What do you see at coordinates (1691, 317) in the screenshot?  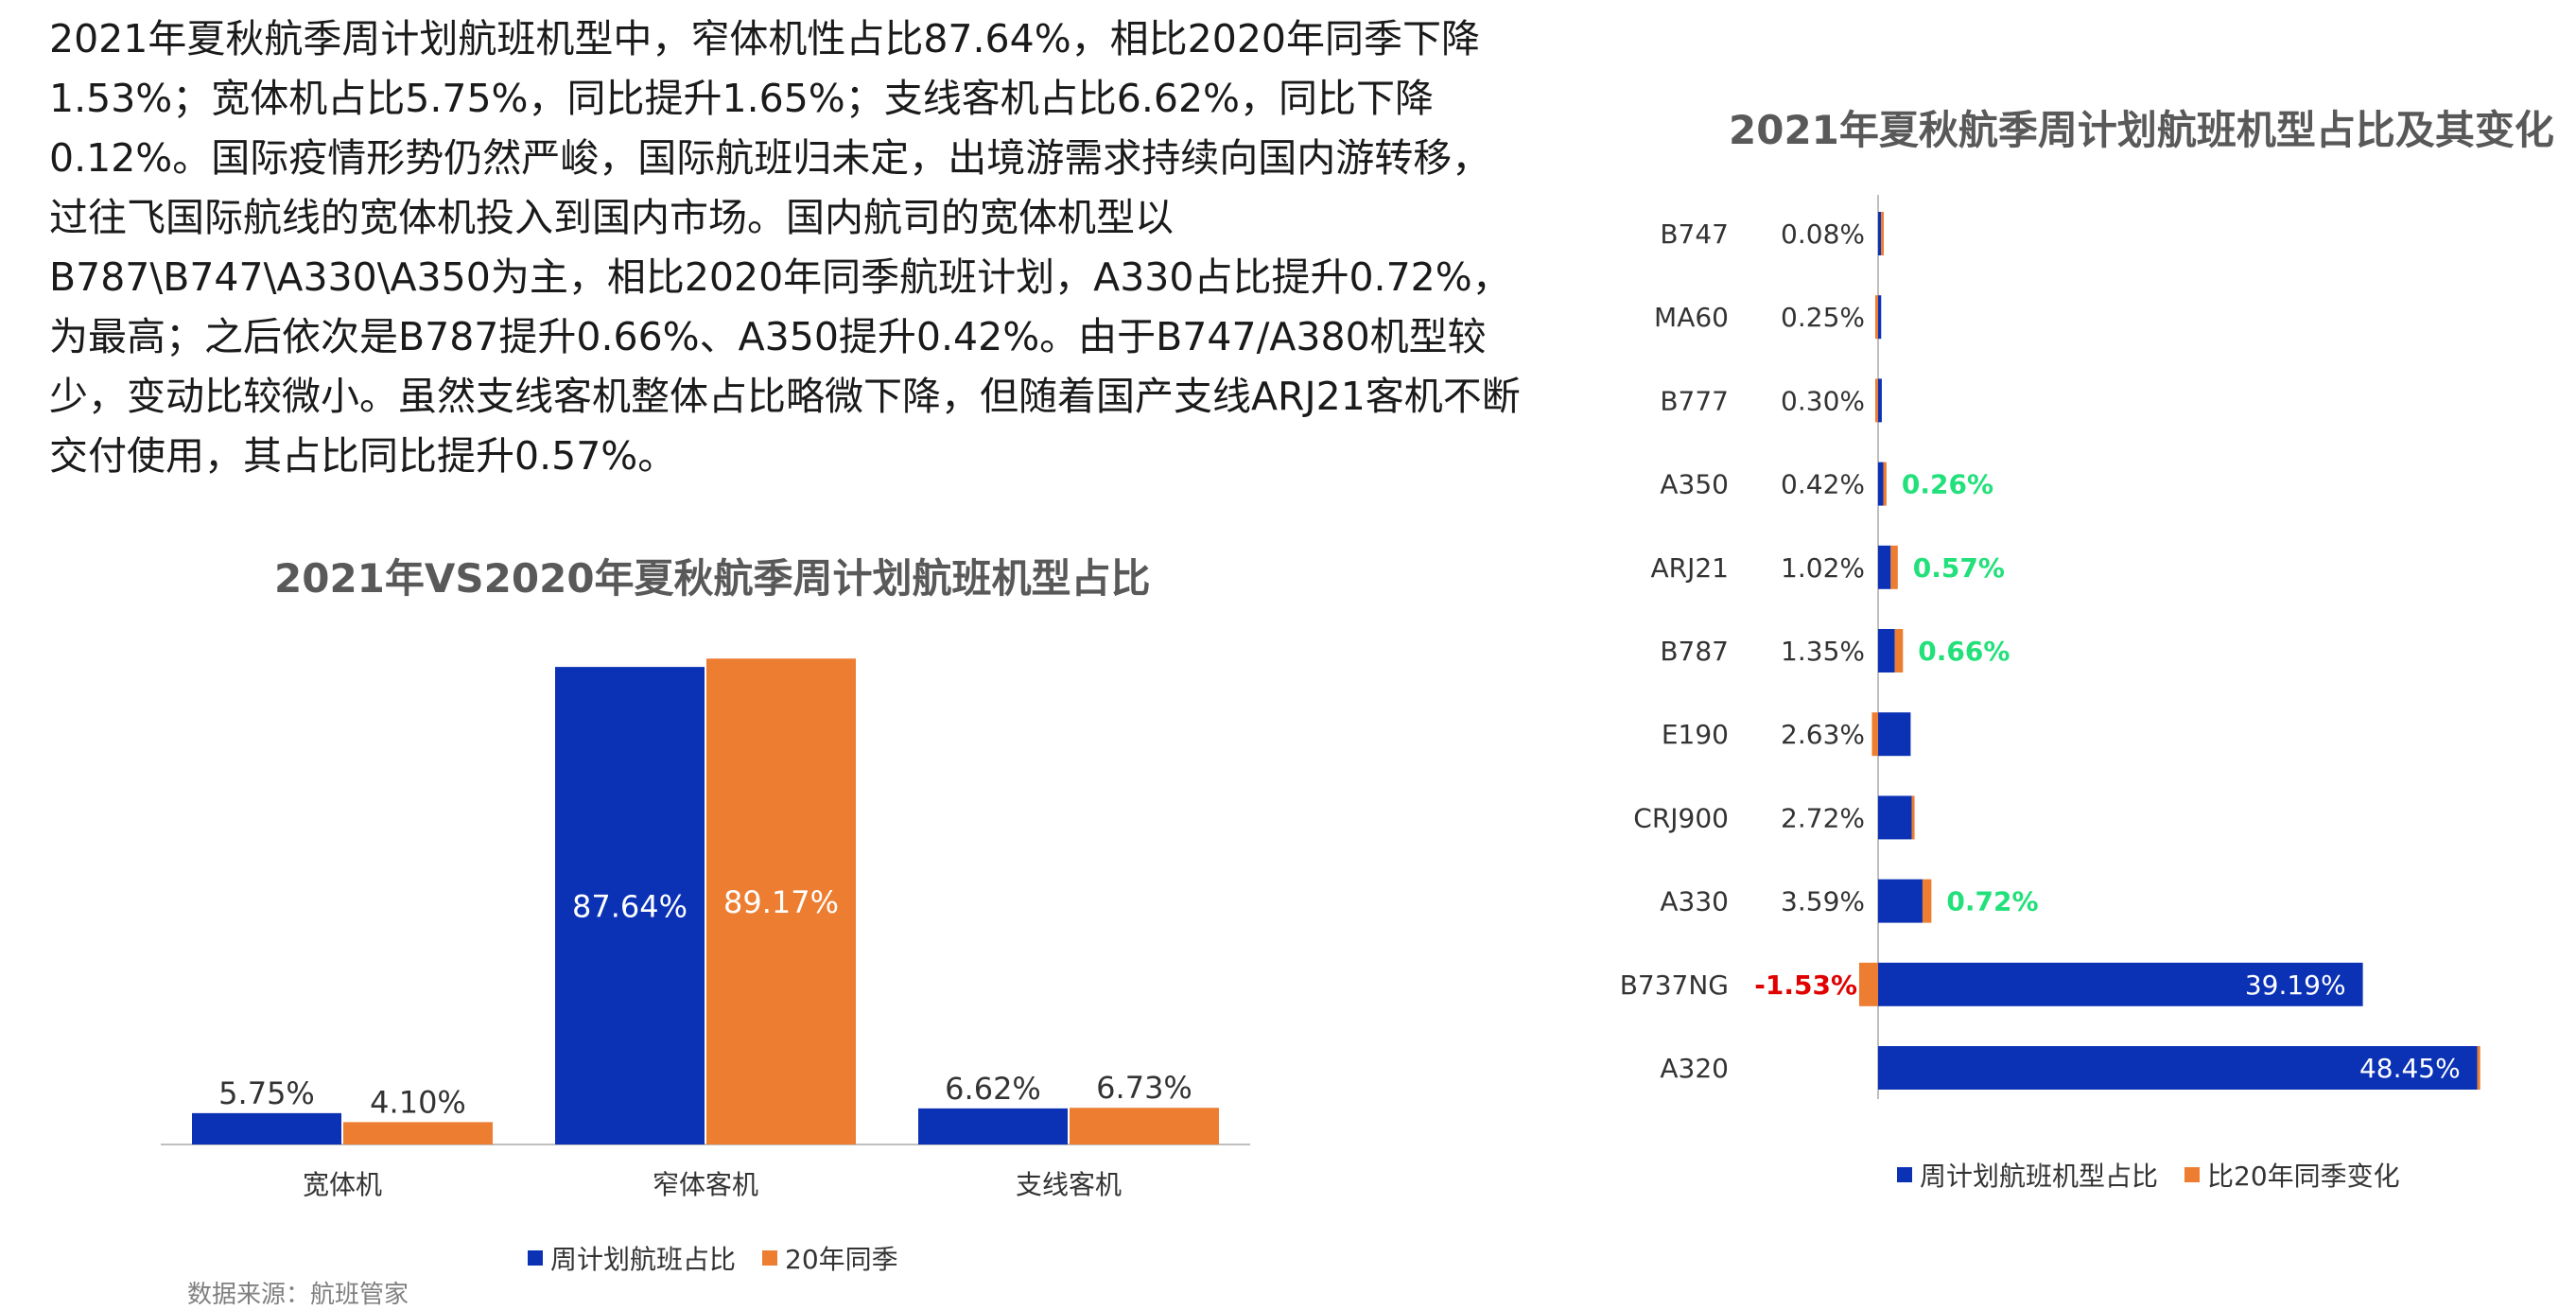 I see `right-category-label: MA60` at bounding box center [1691, 317].